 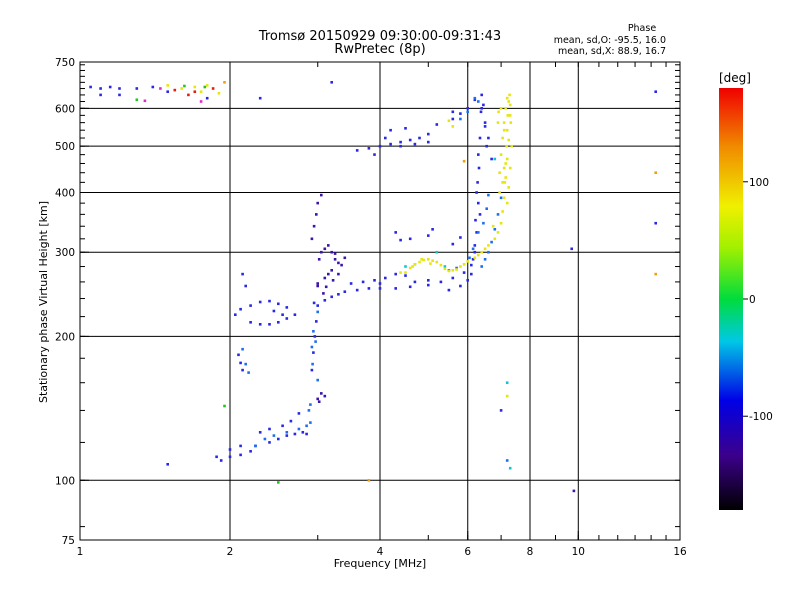 I want to click on x-tick-label: 8, so click(x=530, y=552).